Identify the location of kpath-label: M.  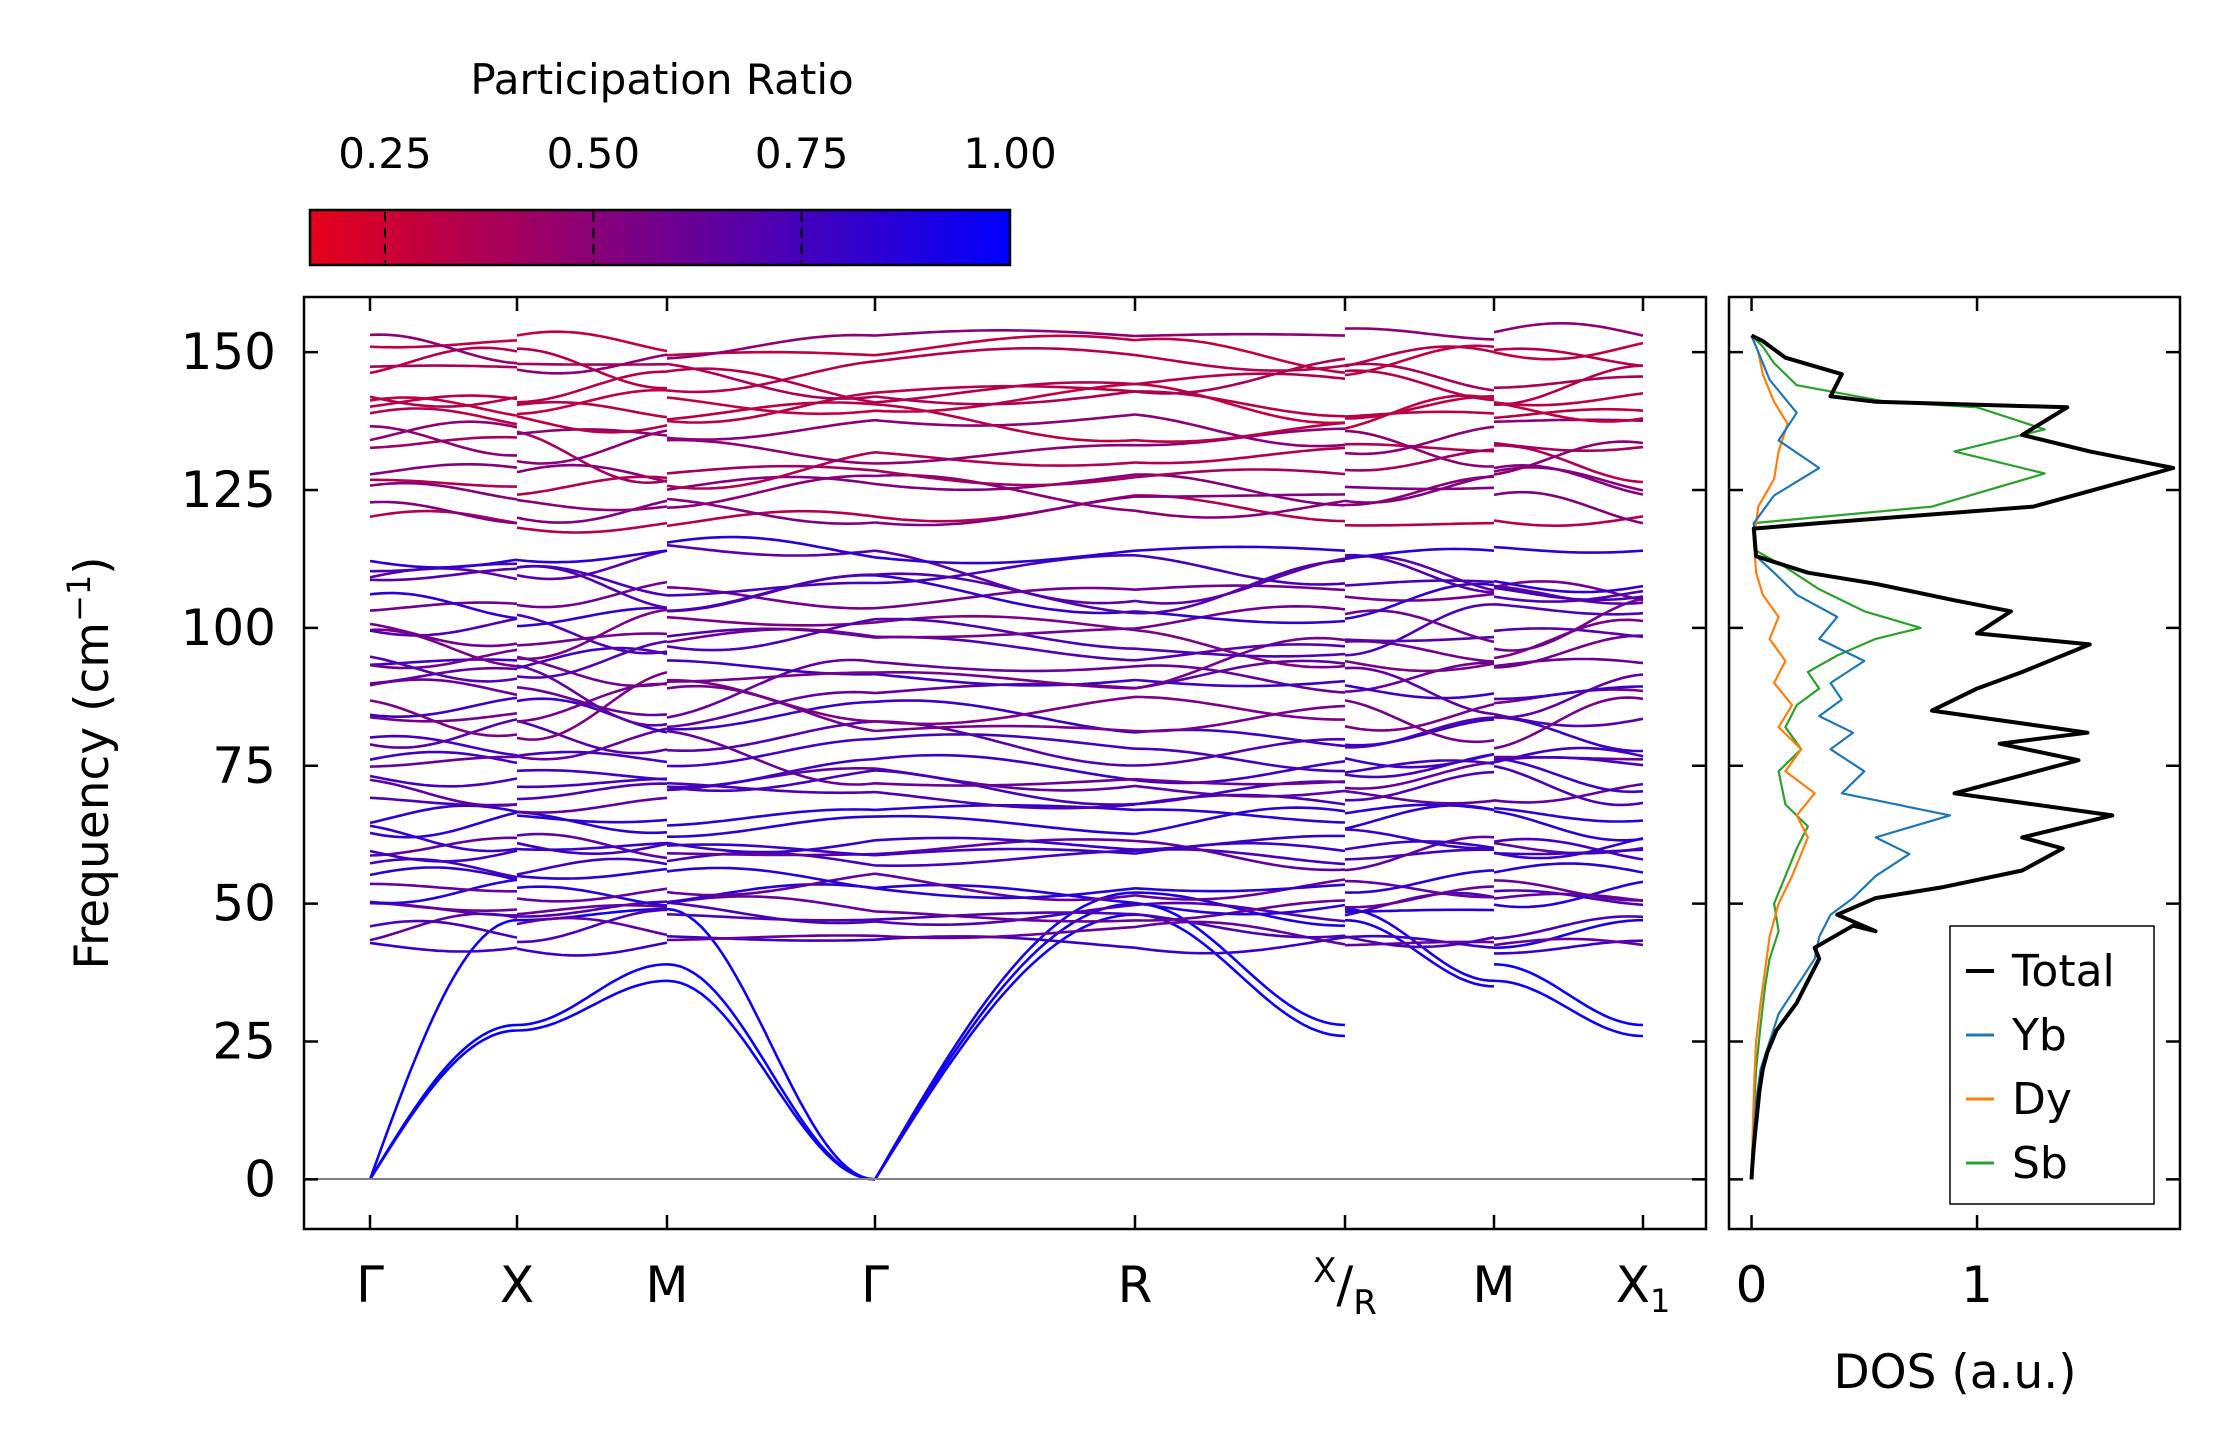
(1493, 1285).